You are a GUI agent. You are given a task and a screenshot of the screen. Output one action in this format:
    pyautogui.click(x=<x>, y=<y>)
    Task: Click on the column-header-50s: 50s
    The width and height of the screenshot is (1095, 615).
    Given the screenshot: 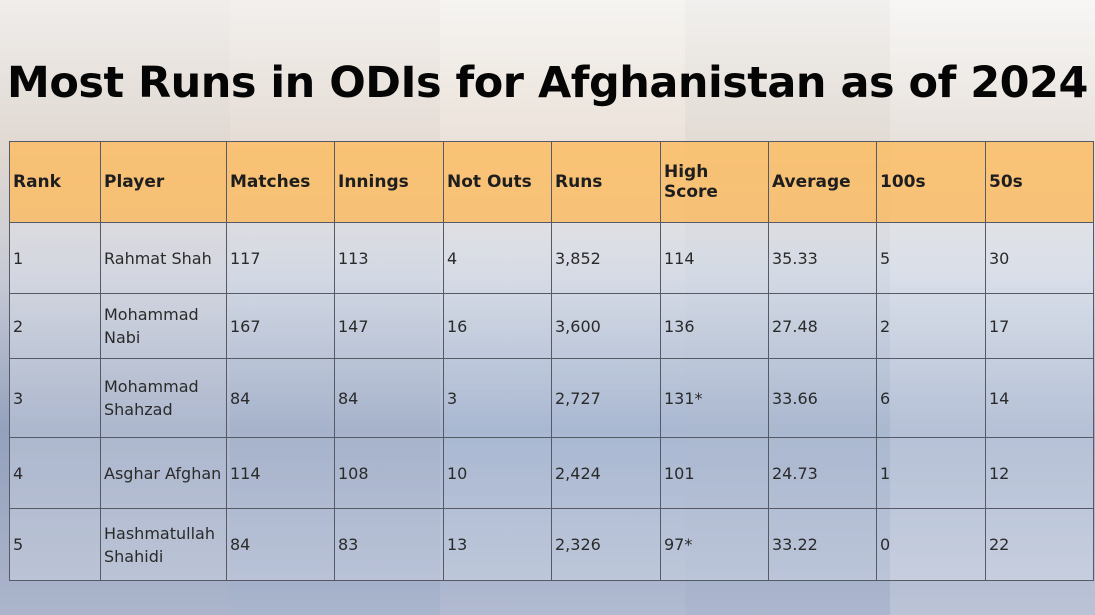 What is the action you would take?
    pyautogui.click(x=1039, y=182)
    